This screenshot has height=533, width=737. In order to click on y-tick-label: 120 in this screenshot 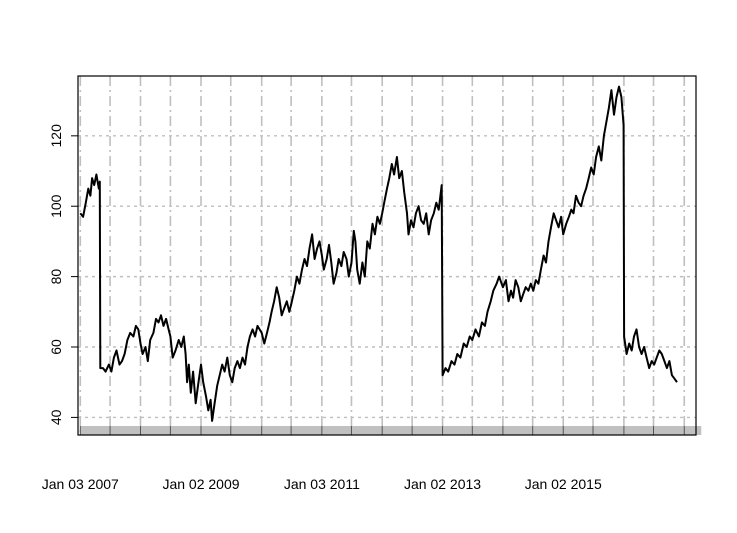, I will do `click(56, 136)`.